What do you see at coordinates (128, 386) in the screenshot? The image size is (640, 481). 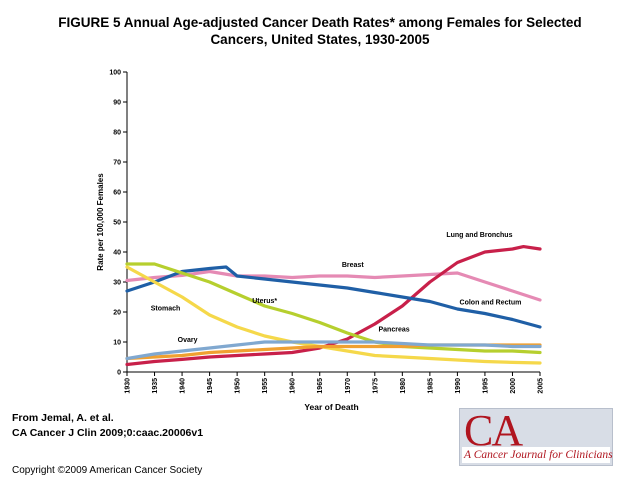 I see `x-tick-label: 1930` at bounding box center [128, 386].